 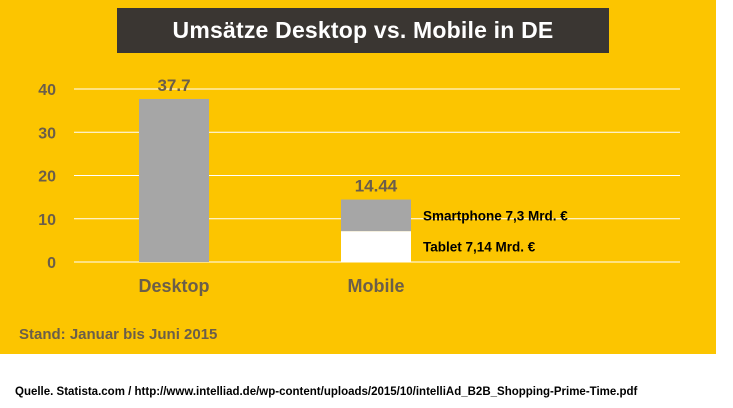 What do you see at coordinates (47, 220) in the screenshot?
I see `y-tick-label-10: 10` at bounding box center [47, 220].